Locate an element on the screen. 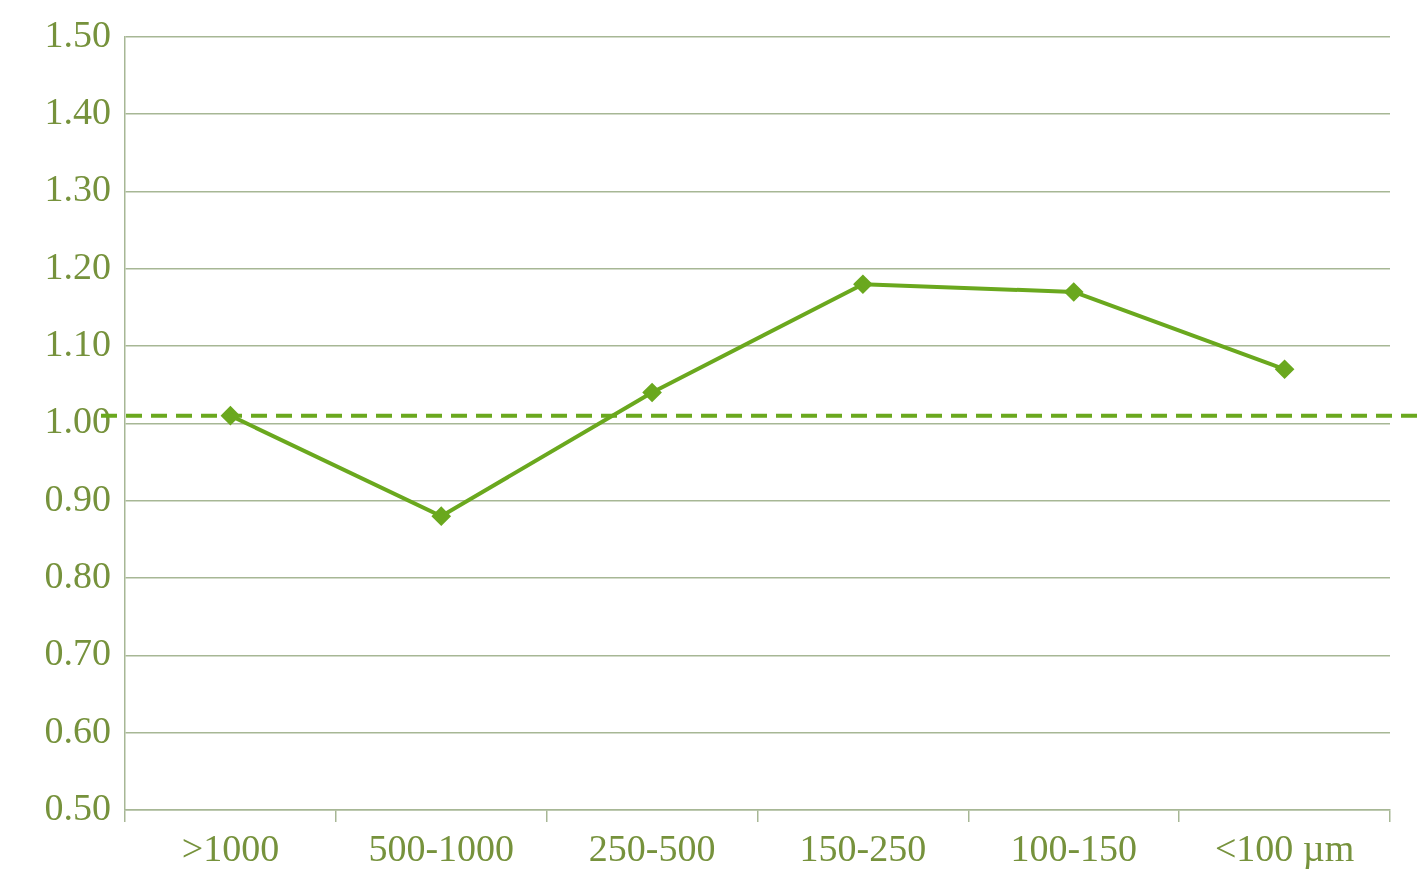  y-tick-label: 0.90 is located at coordinates (77, 497).